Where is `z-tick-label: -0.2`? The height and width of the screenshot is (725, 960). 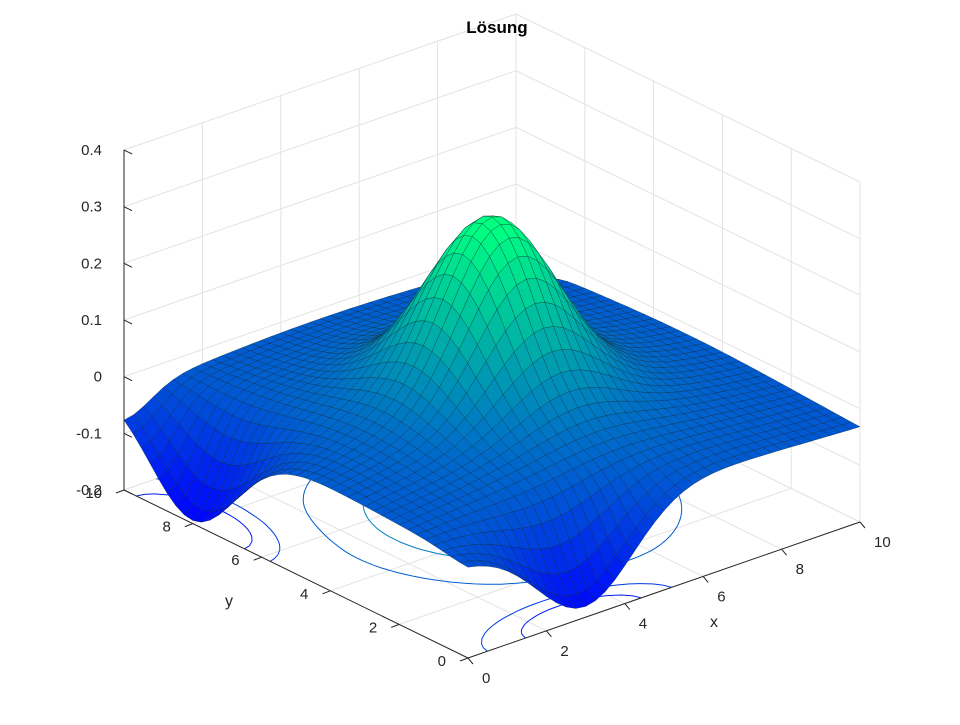
z-tick-label: -0.2 is located at coordinates (89, 490).